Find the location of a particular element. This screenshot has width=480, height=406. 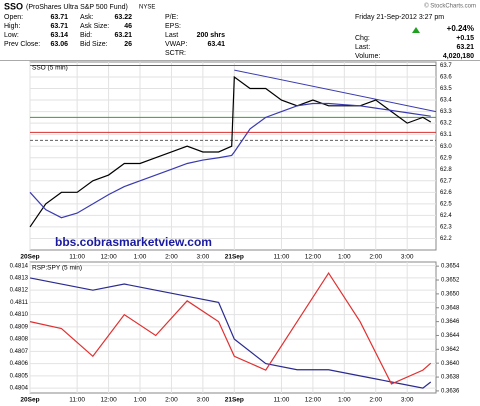

quote-value: 63.22 is located at coordinates (123, 17).